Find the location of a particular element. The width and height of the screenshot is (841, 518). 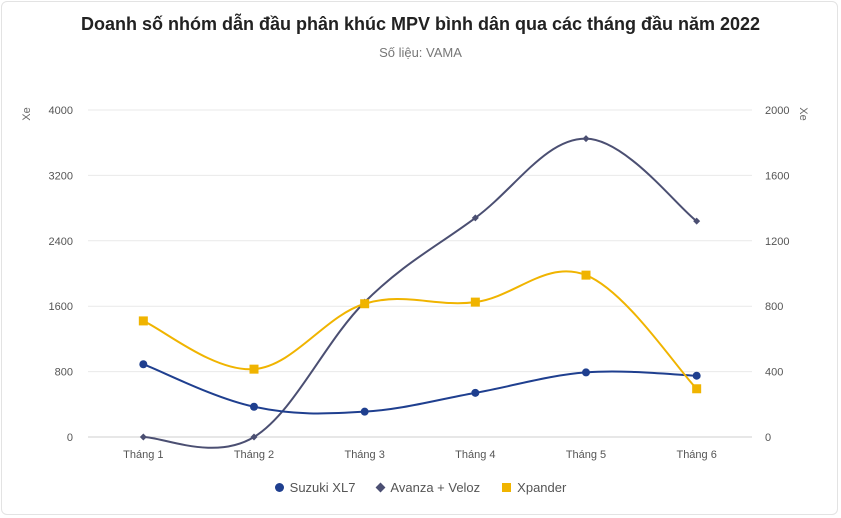

left-tick-label: 3200 is located at coordinates (61, 176).